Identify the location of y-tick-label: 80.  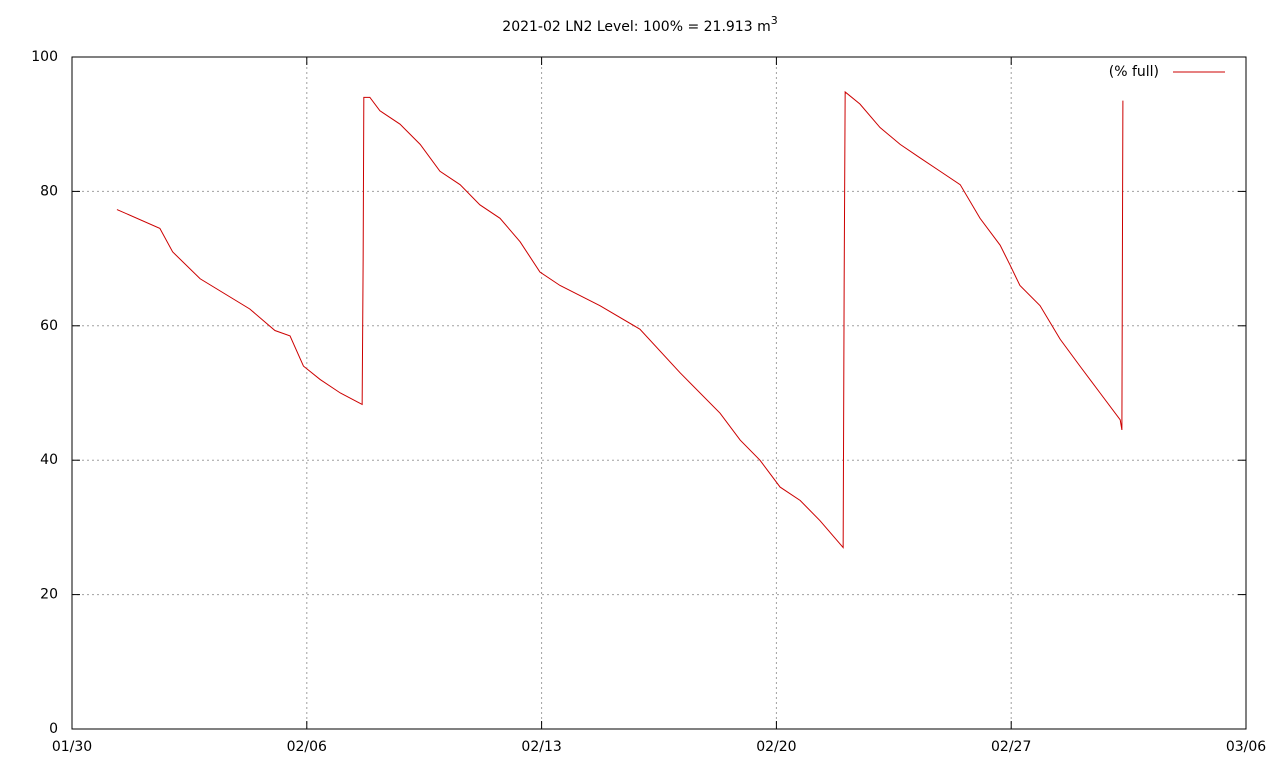
(49, 191).